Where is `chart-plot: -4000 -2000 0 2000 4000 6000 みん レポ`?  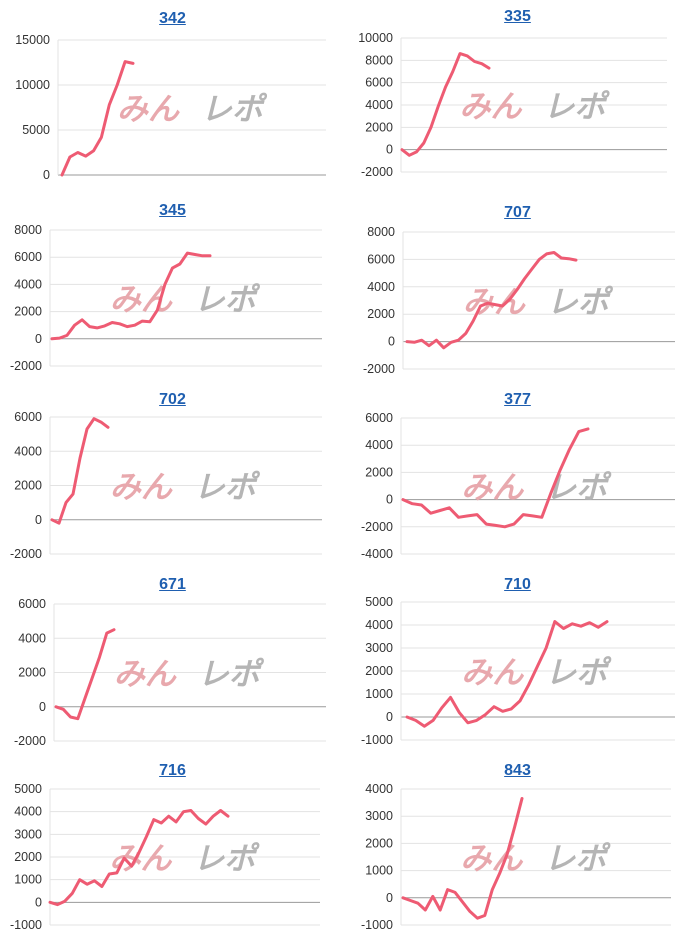
chart-plot: -4000 -2000 0 2000 4000 6000 みん レポ is located at coordinates (518, 486).